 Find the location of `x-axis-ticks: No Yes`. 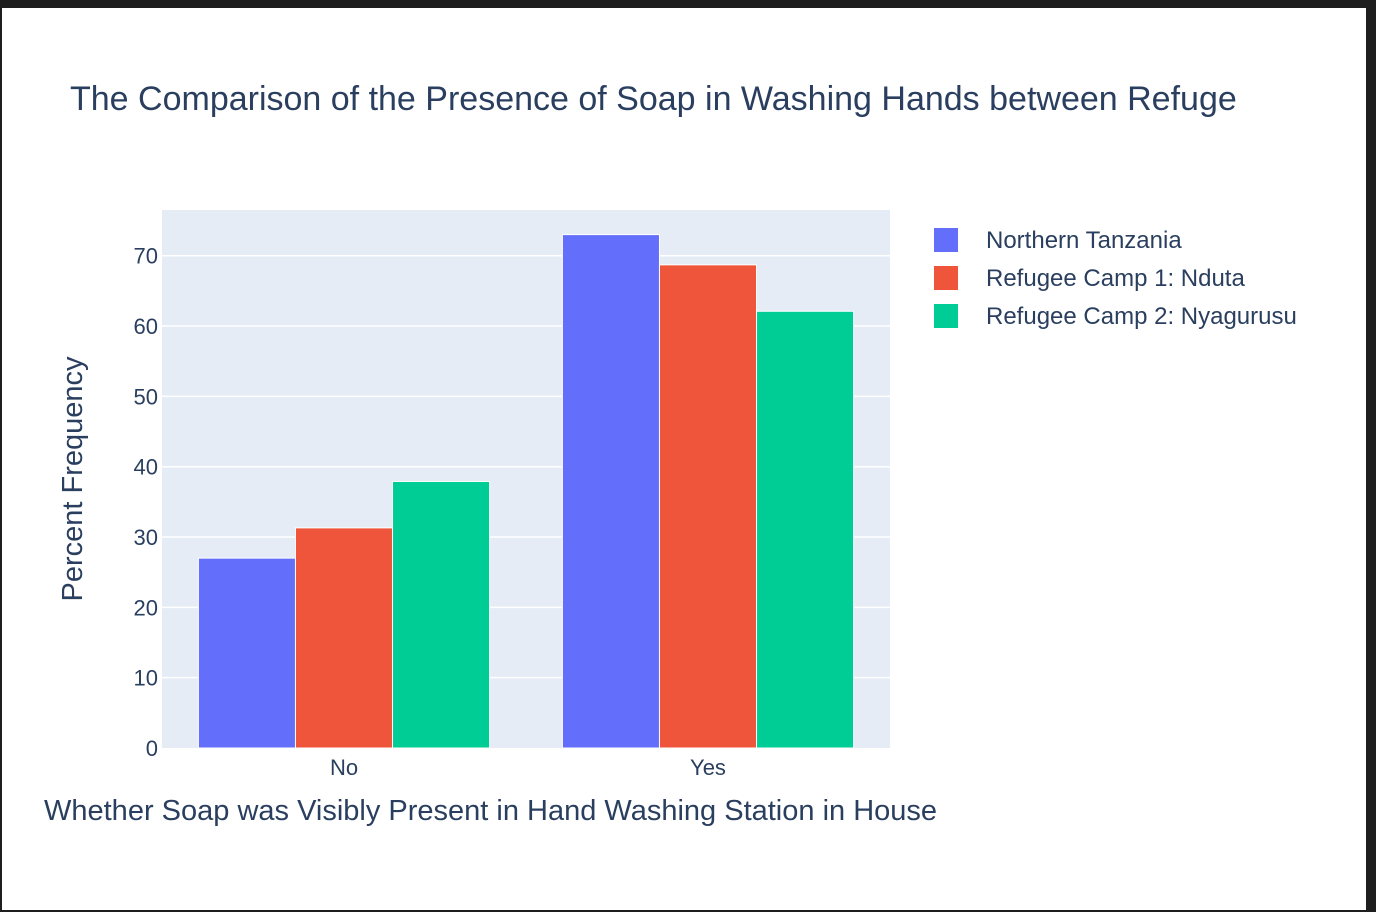

x-axis-ticks: No Yes is located at coordinates (528, 767).